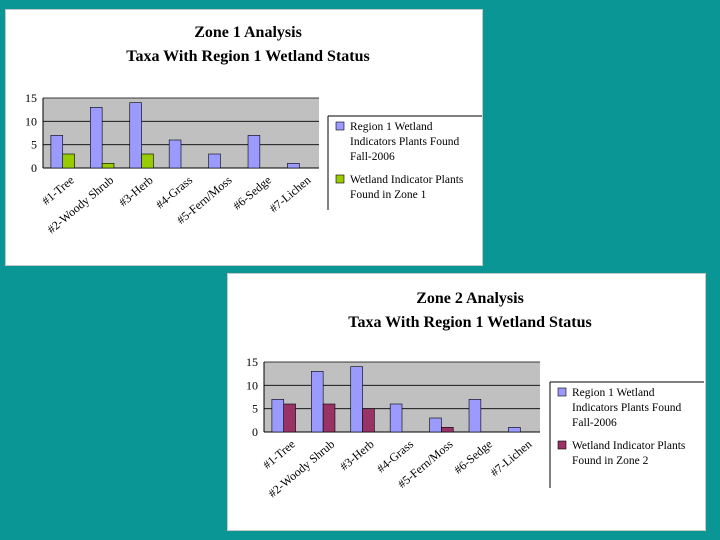  What do you see at coordinates (388, 195) in the screenshot?
I see `legend-label: Found in Zone 1` at bounding box center [388, 195].